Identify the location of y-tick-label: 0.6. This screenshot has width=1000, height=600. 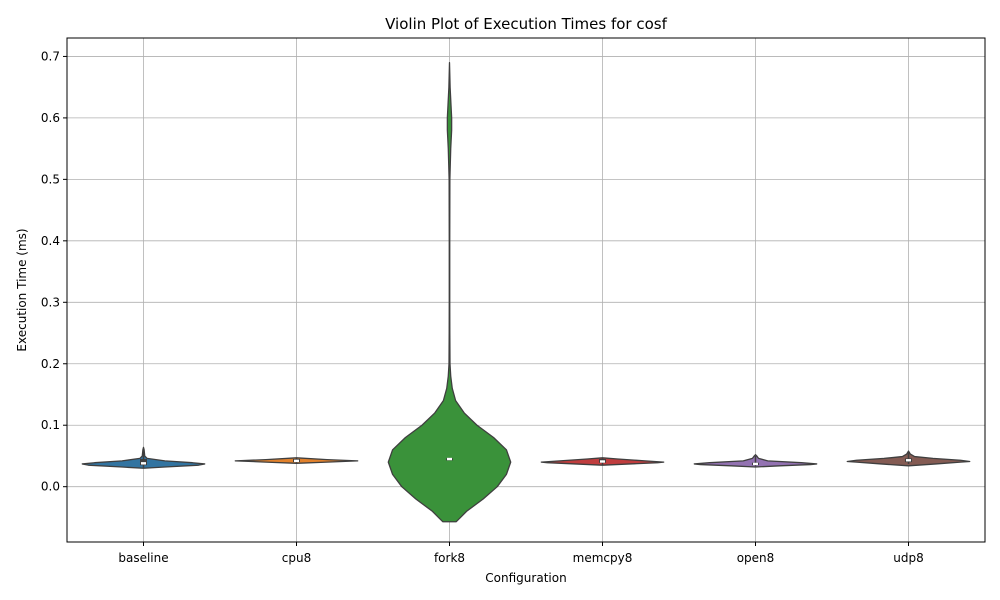
(50, 118).